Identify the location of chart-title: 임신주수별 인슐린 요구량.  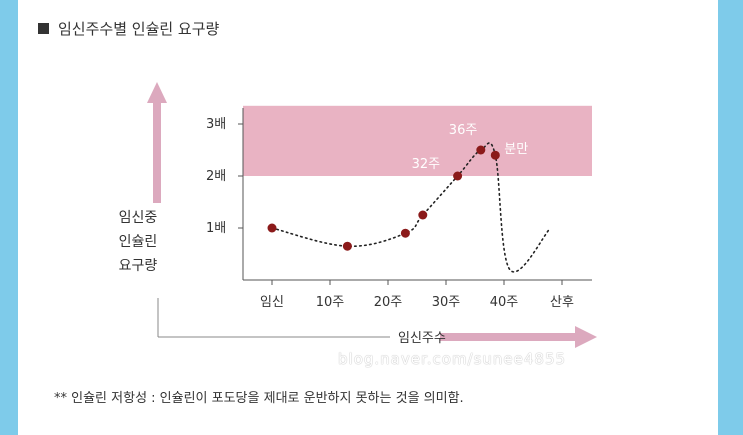
(139, 29).